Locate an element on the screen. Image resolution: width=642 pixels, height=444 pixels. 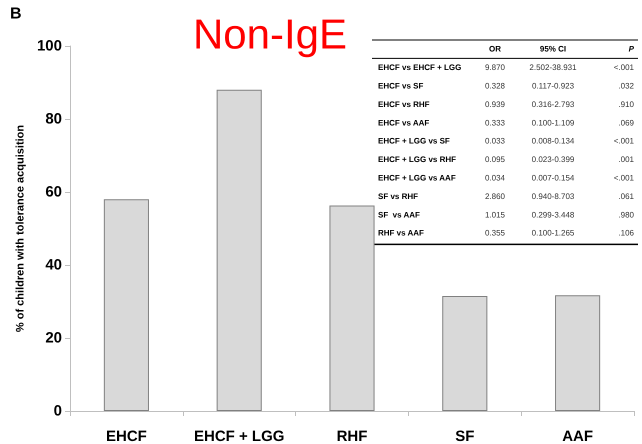
annotation: 0.940-8.703 is located at coordinates (553, 196).